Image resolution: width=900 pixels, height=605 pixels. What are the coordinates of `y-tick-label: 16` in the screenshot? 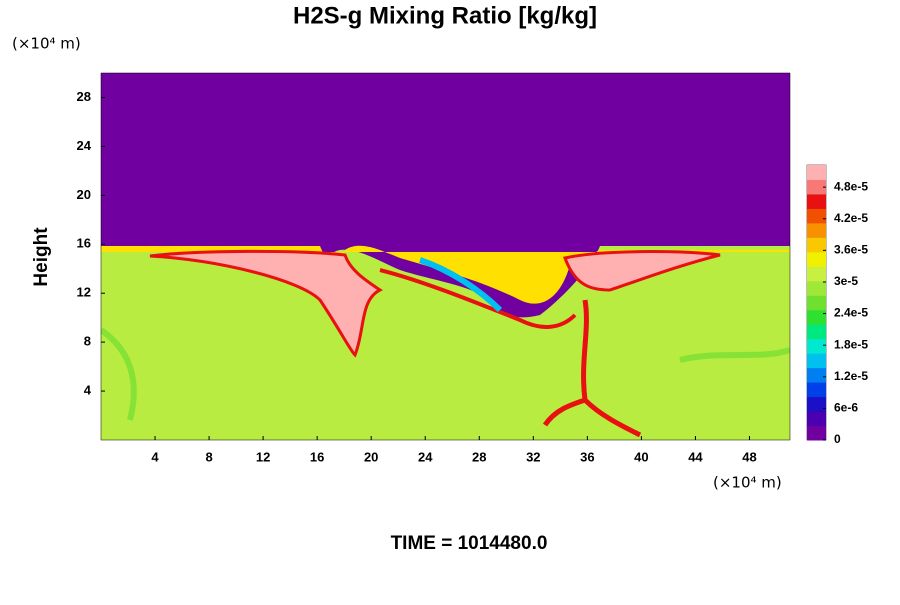 It's located at (84, 243).